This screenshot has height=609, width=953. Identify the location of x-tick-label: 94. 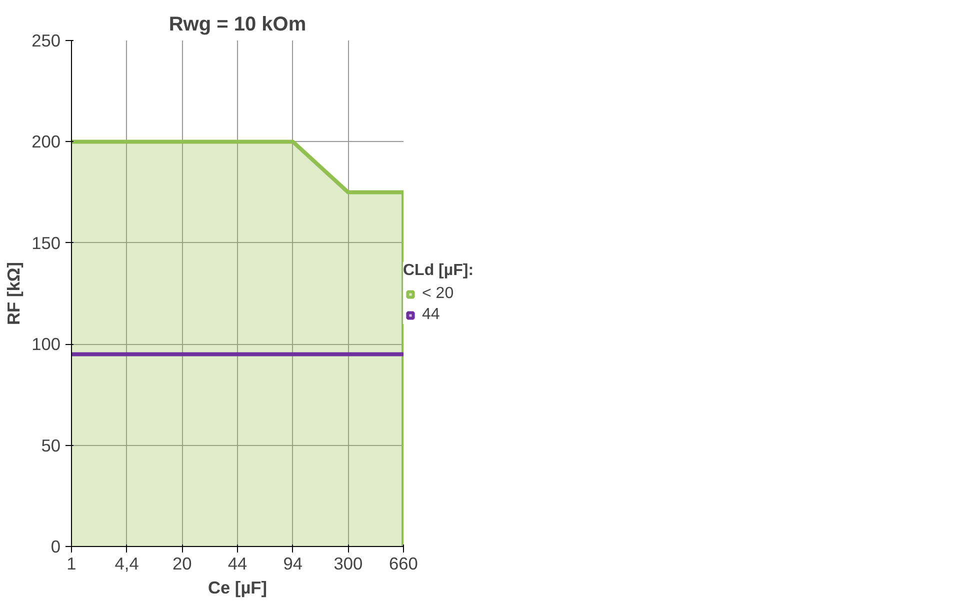
(293, 564).